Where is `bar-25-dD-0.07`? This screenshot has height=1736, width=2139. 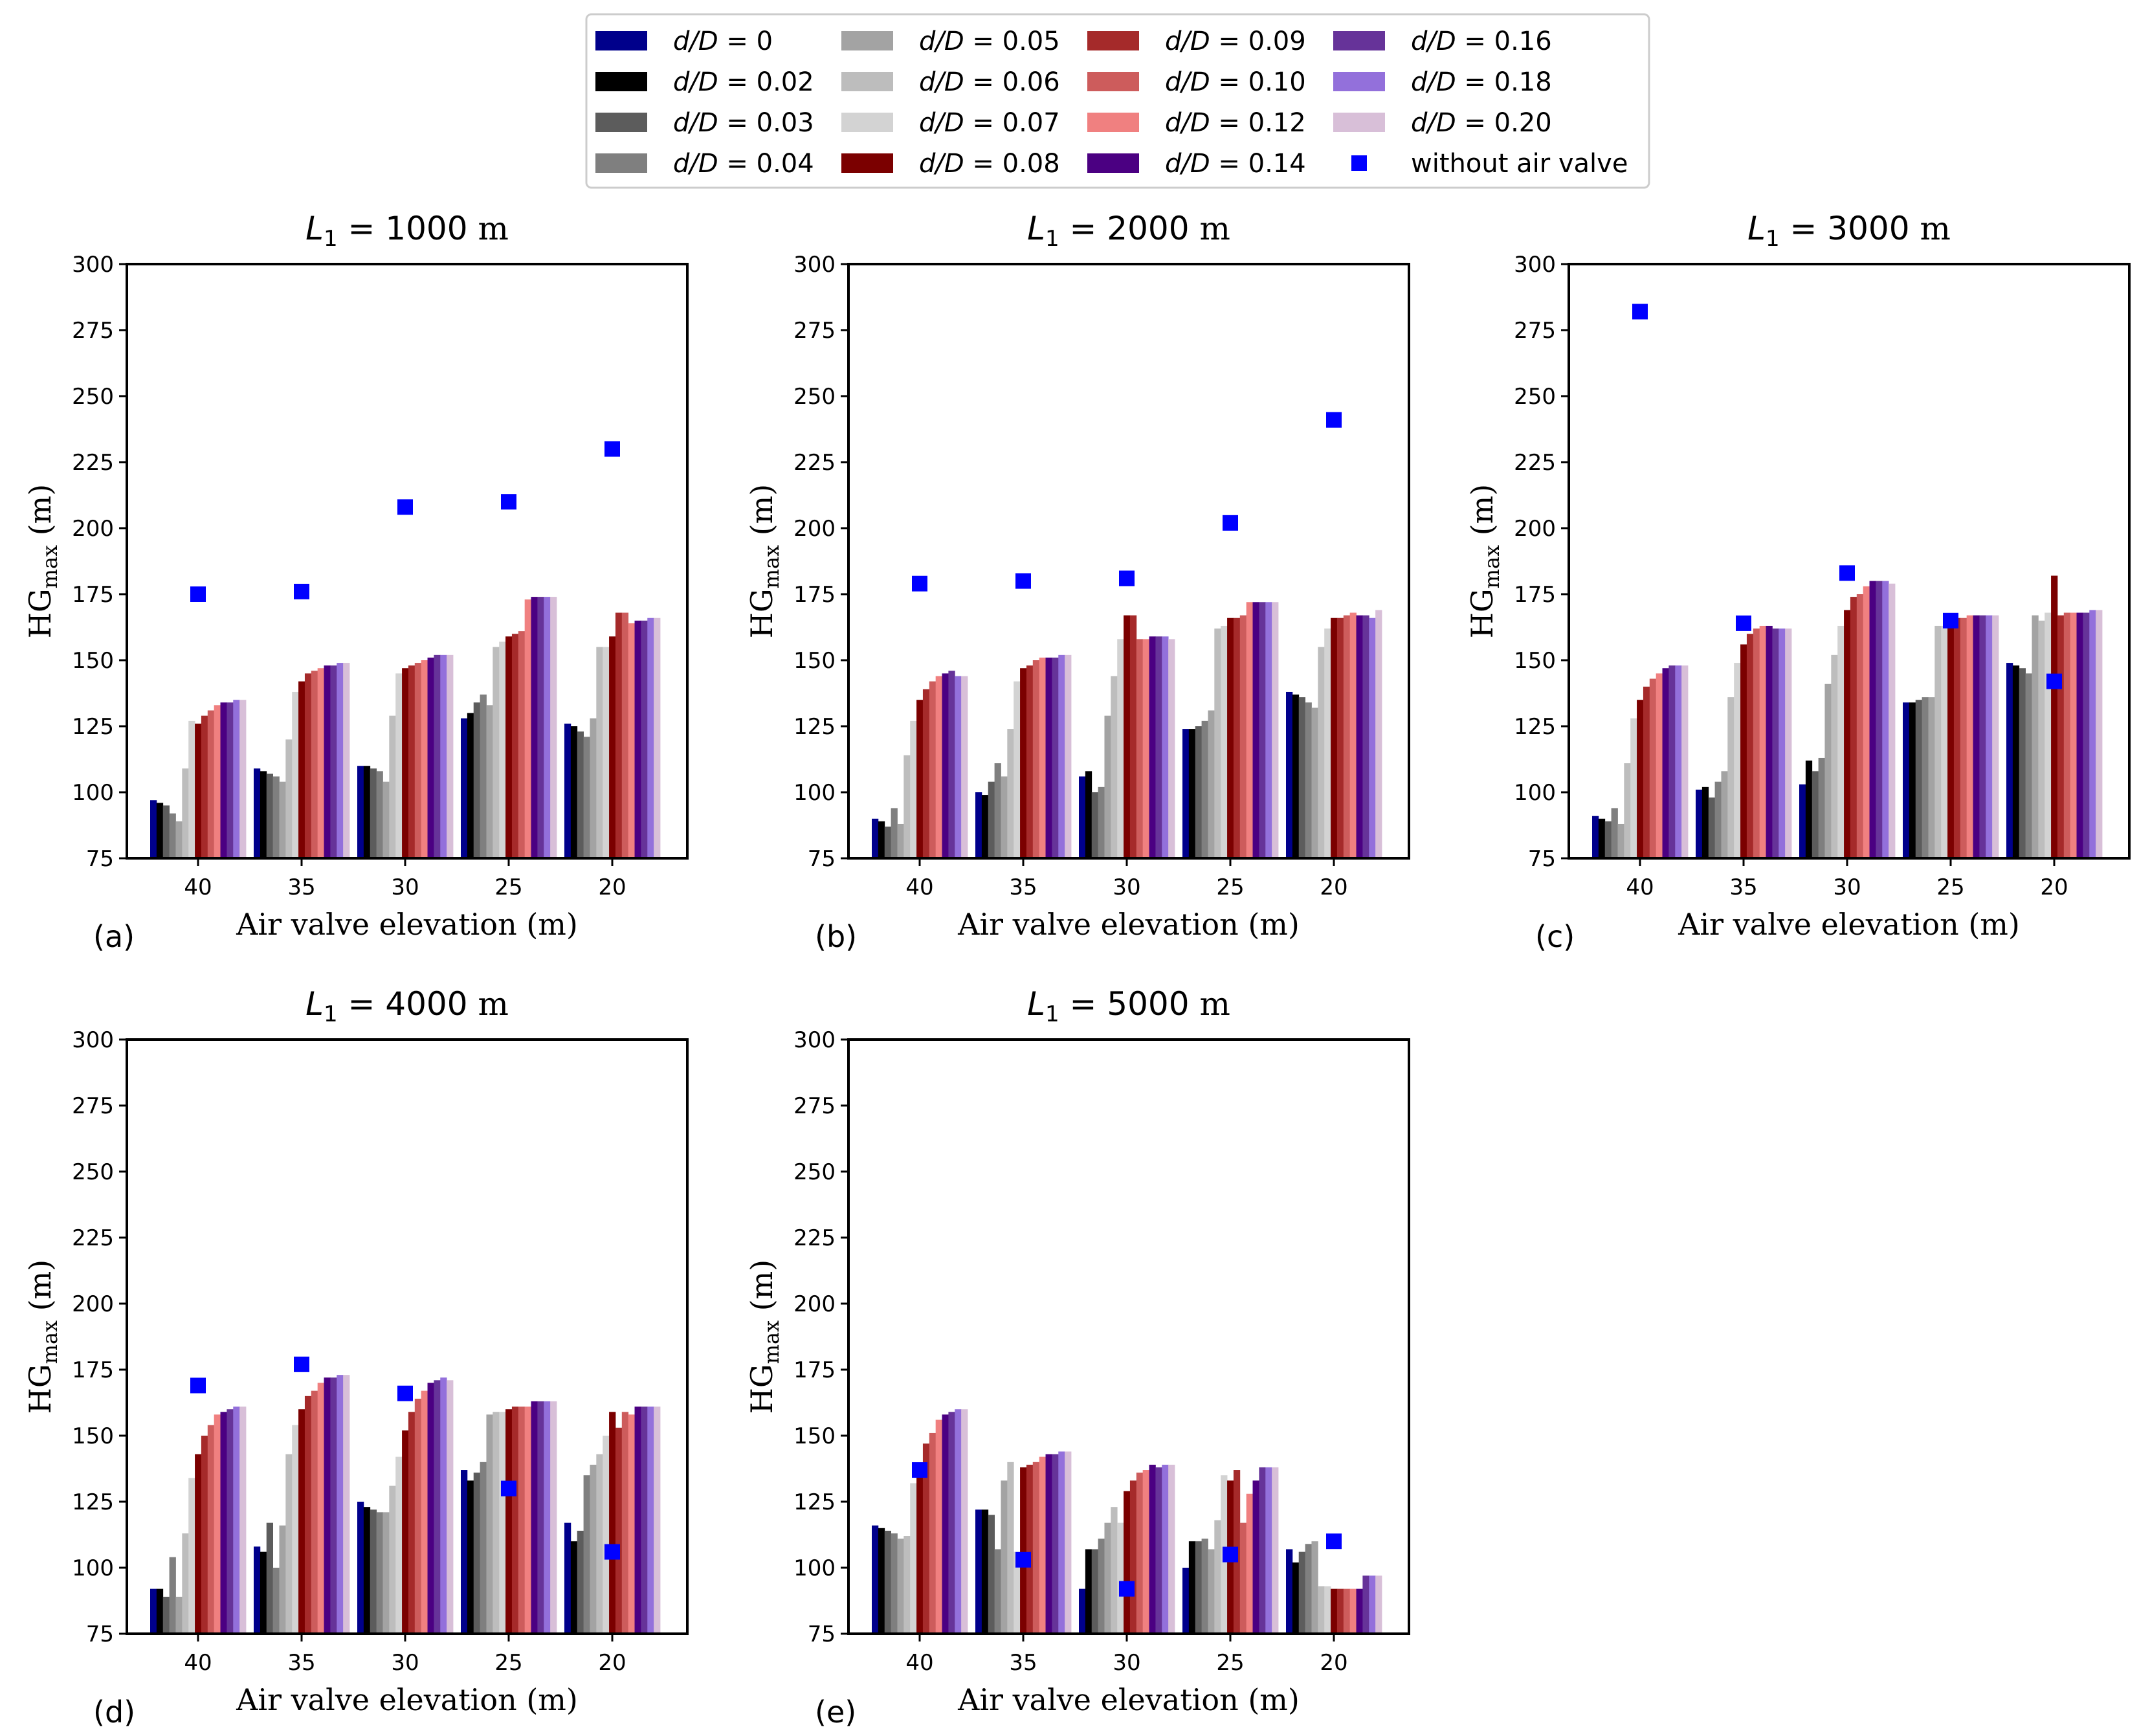
bar-25-dD-0.07 is located at coordinates (1944, 742).